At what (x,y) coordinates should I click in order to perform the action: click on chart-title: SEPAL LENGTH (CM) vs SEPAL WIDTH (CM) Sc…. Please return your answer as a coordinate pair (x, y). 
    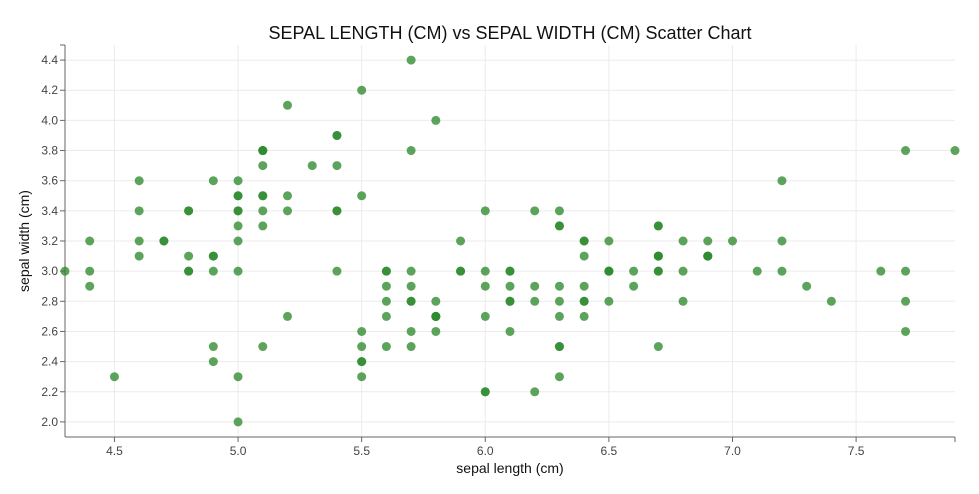
    Looking at the image, I should click on (509, 33).